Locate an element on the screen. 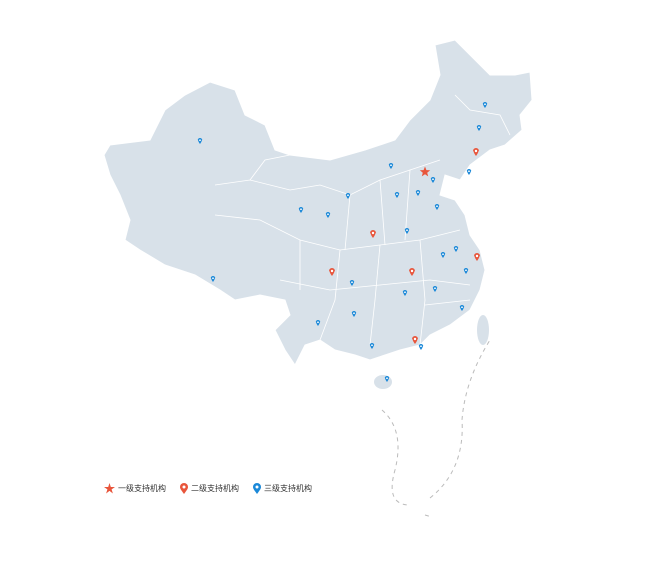 Image resolution: width=650 pixels, height=561 pixels. taiwan is located at coordinates (483, 330).